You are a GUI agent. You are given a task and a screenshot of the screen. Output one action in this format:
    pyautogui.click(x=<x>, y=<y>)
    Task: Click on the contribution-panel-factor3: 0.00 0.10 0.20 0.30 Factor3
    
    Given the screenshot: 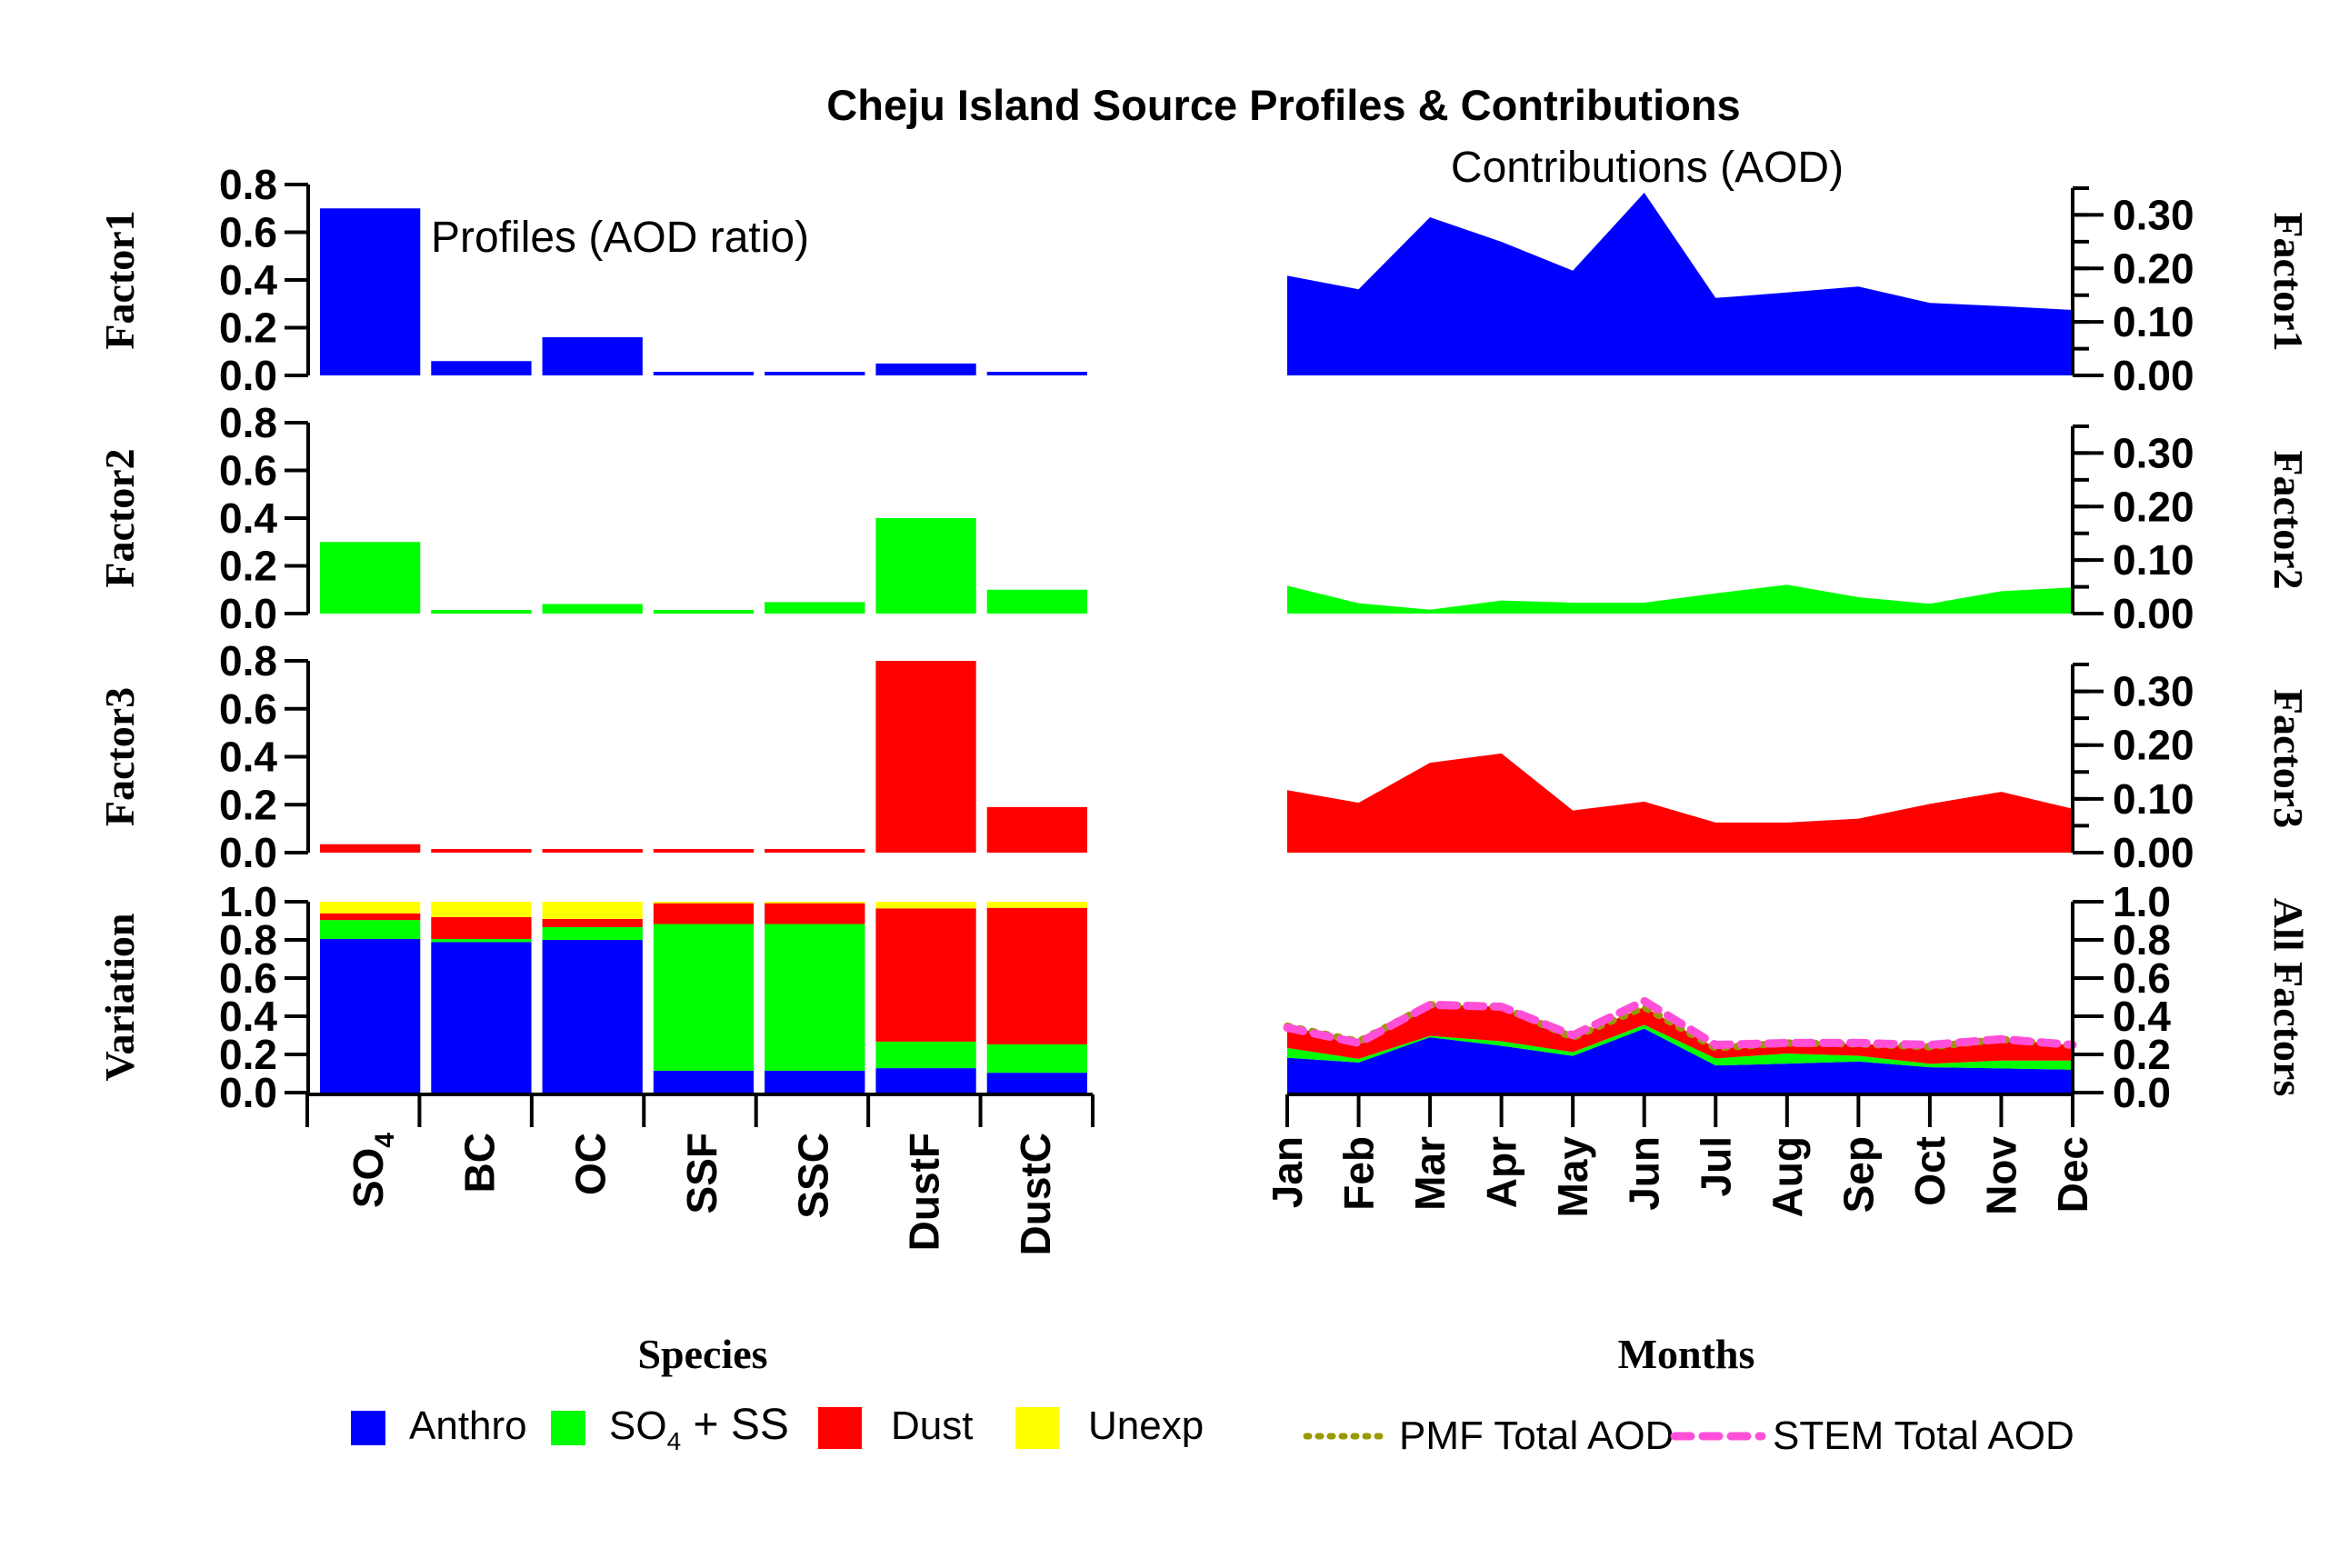 What is the action you would take?
    pyautogui.click(x=1799, y=770)
    